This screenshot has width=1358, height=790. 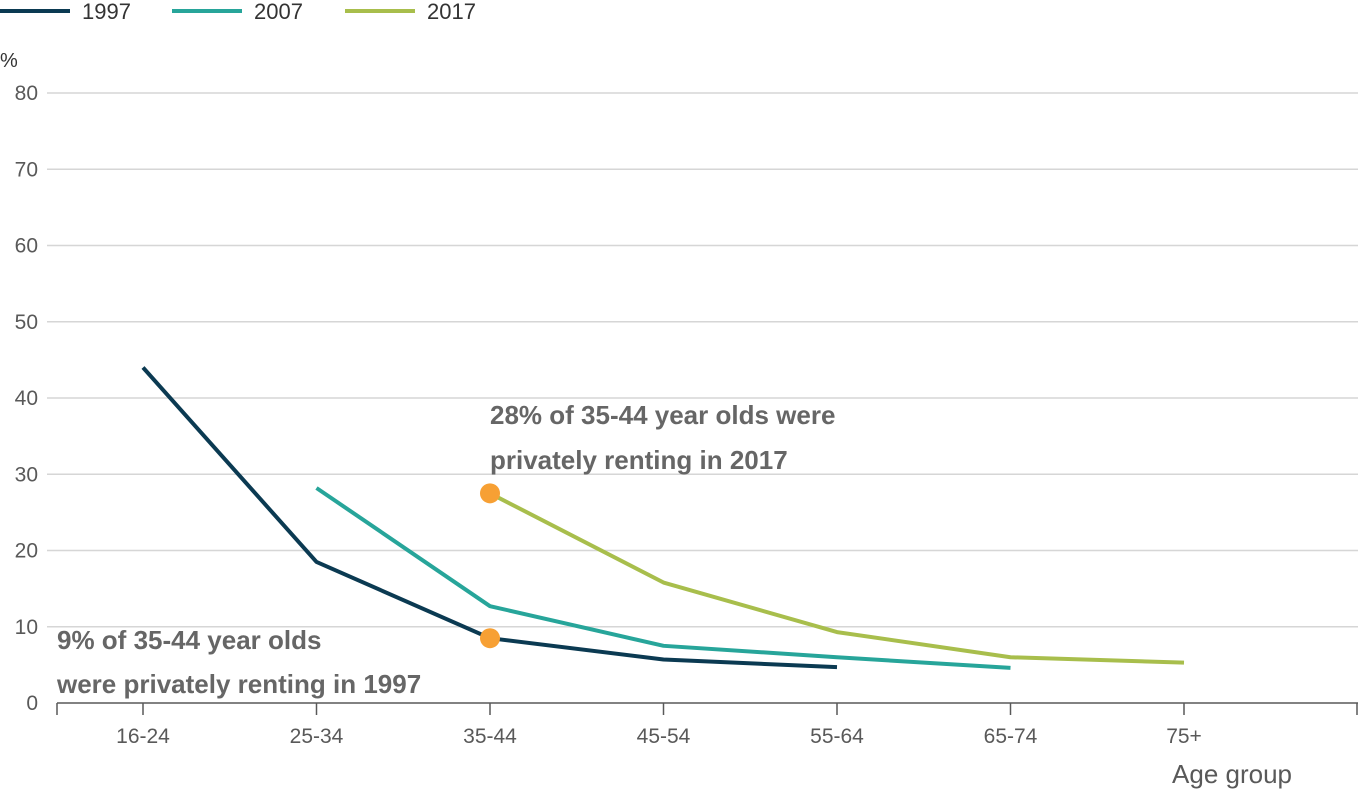 I want to click on x-axis: 16-24 25-34 35-44 45-54 55-64 65-74 75+, so click(x=707, y=725).